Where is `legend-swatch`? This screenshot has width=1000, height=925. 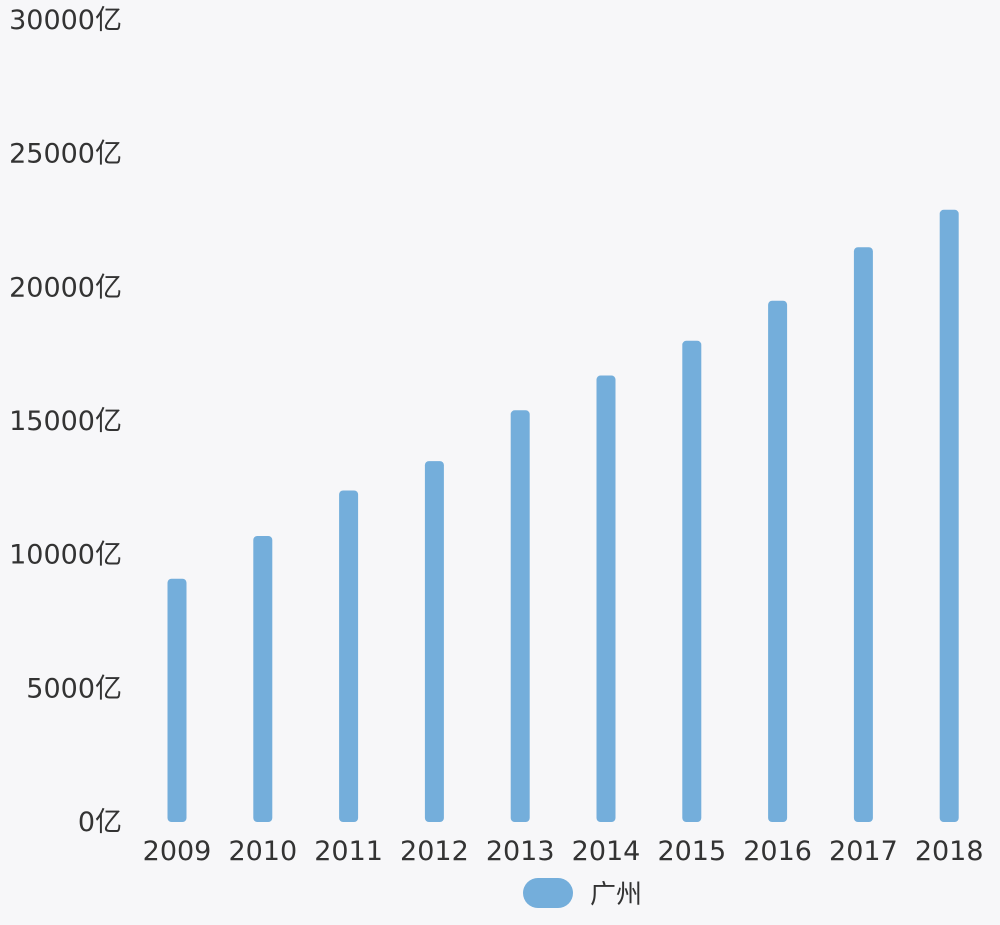
legend-swatch is located at coordinates (548, 893).